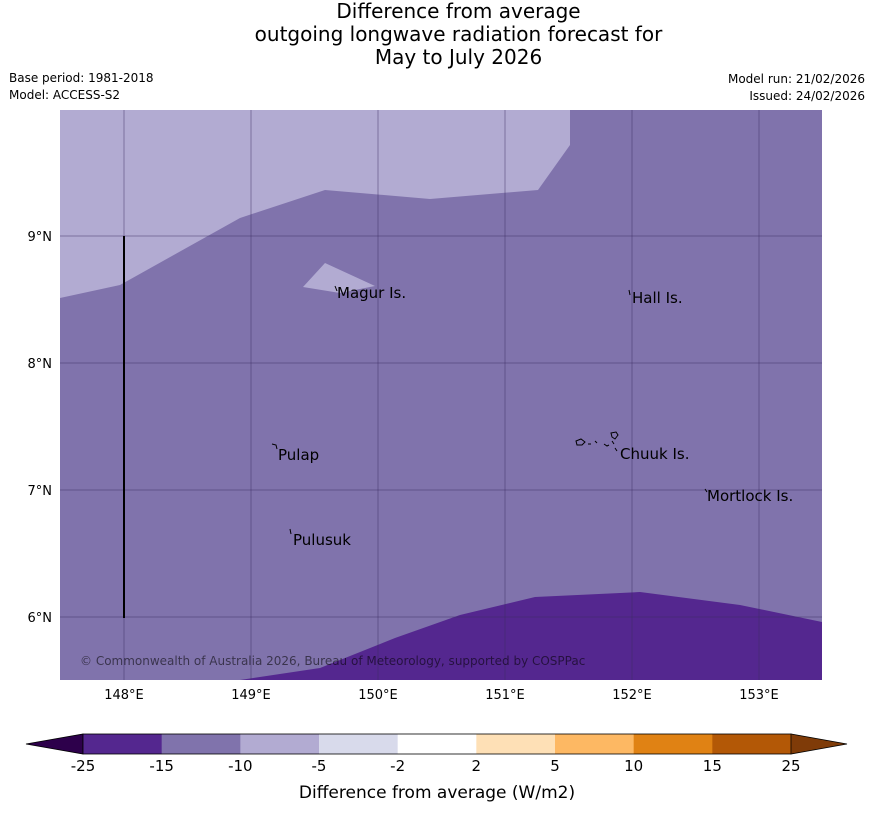 The image size is (873, 816). I want to click on colorbar-tick-label: -2, so click(397, 766).